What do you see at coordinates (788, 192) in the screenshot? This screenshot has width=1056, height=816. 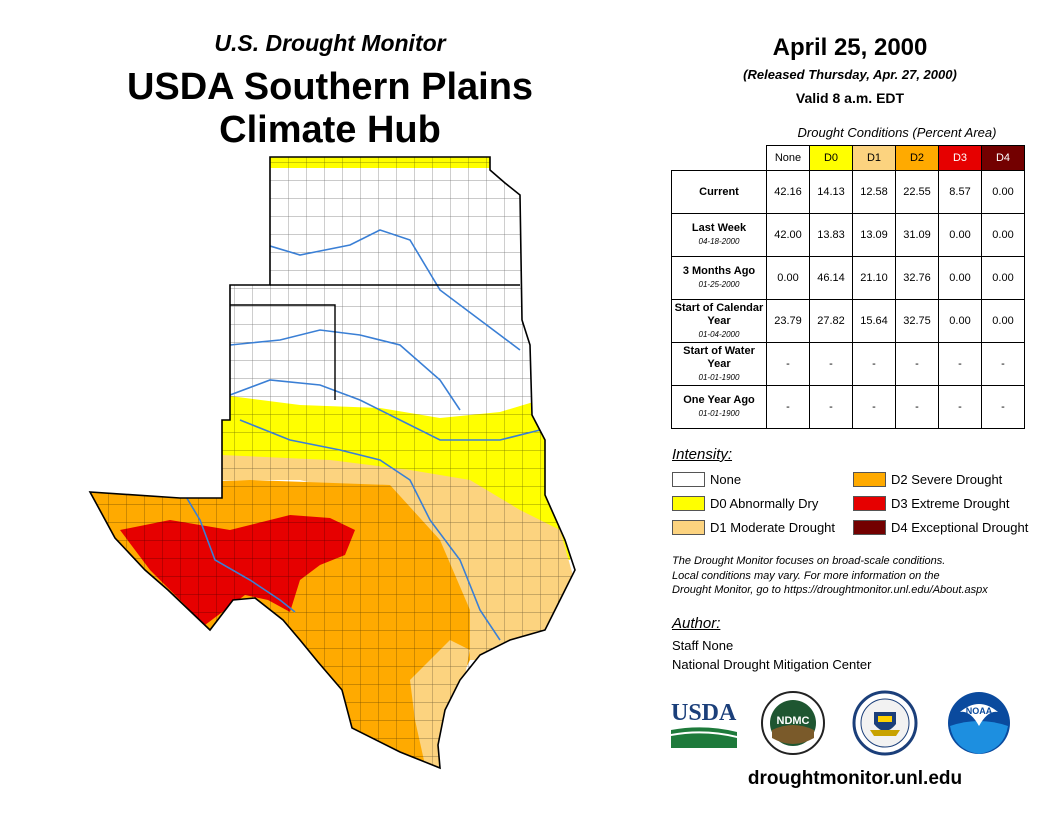 I see `table-cell: 42.16` at bounding box center [788, 192].